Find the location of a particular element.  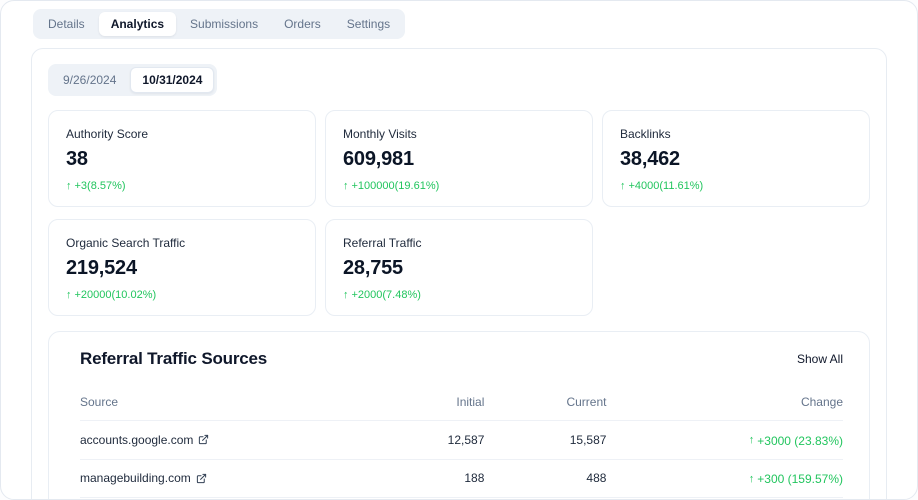

change-value: ↑ +3000 (23.83%) is located at coordinates (724, 440).